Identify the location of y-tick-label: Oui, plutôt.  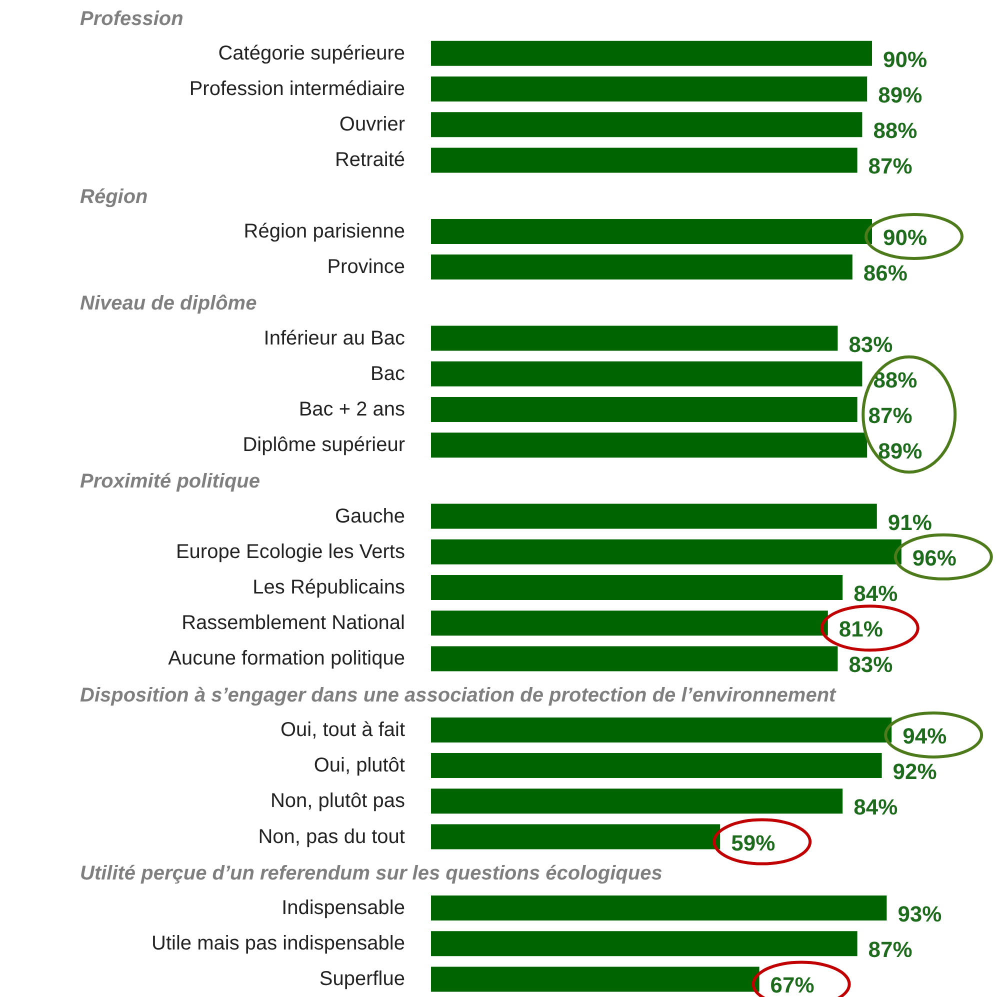
(360, 765).